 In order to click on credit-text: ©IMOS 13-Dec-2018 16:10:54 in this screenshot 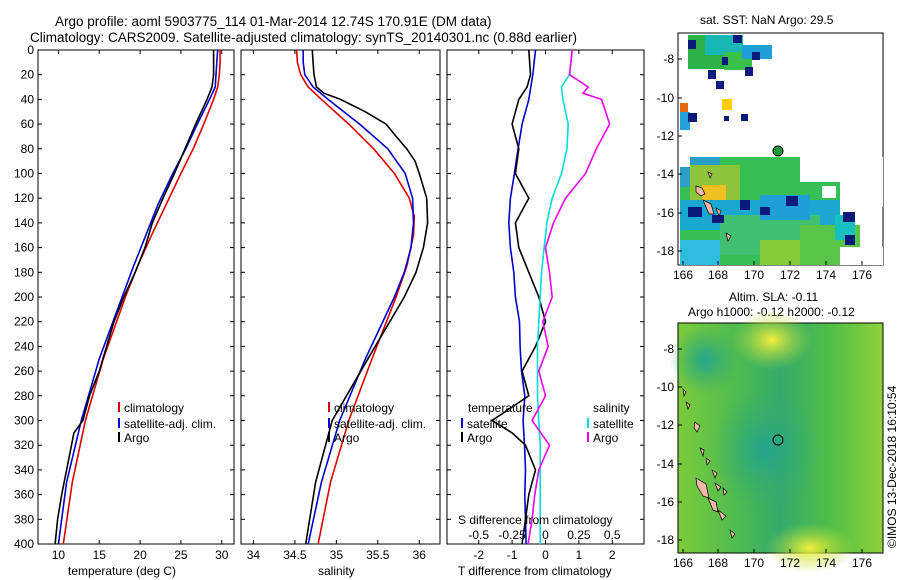, I will do `click(892, 466)`.